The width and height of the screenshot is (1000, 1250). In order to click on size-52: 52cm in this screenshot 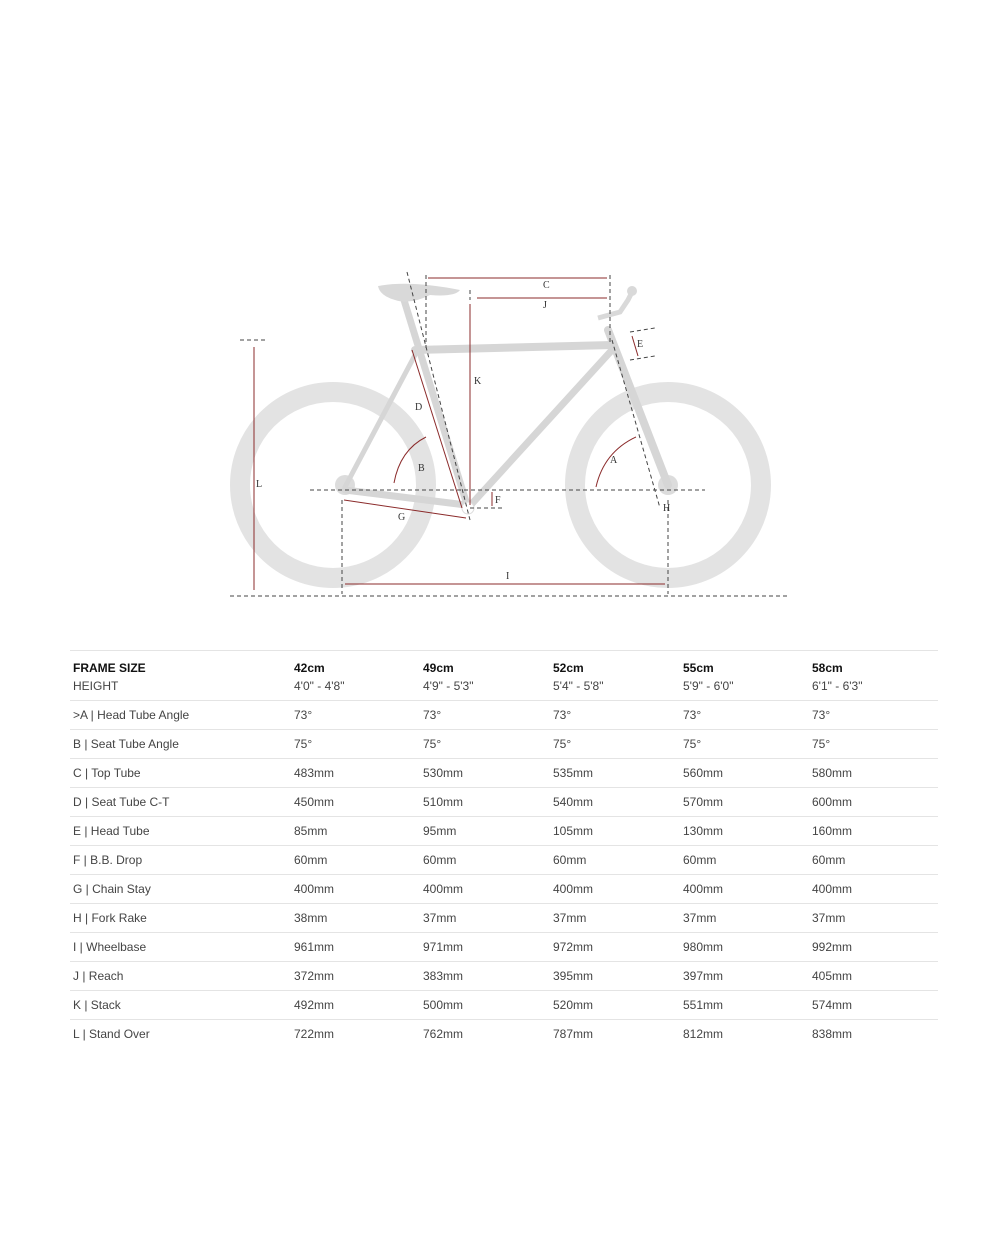, I will do `click(615, 664)`.